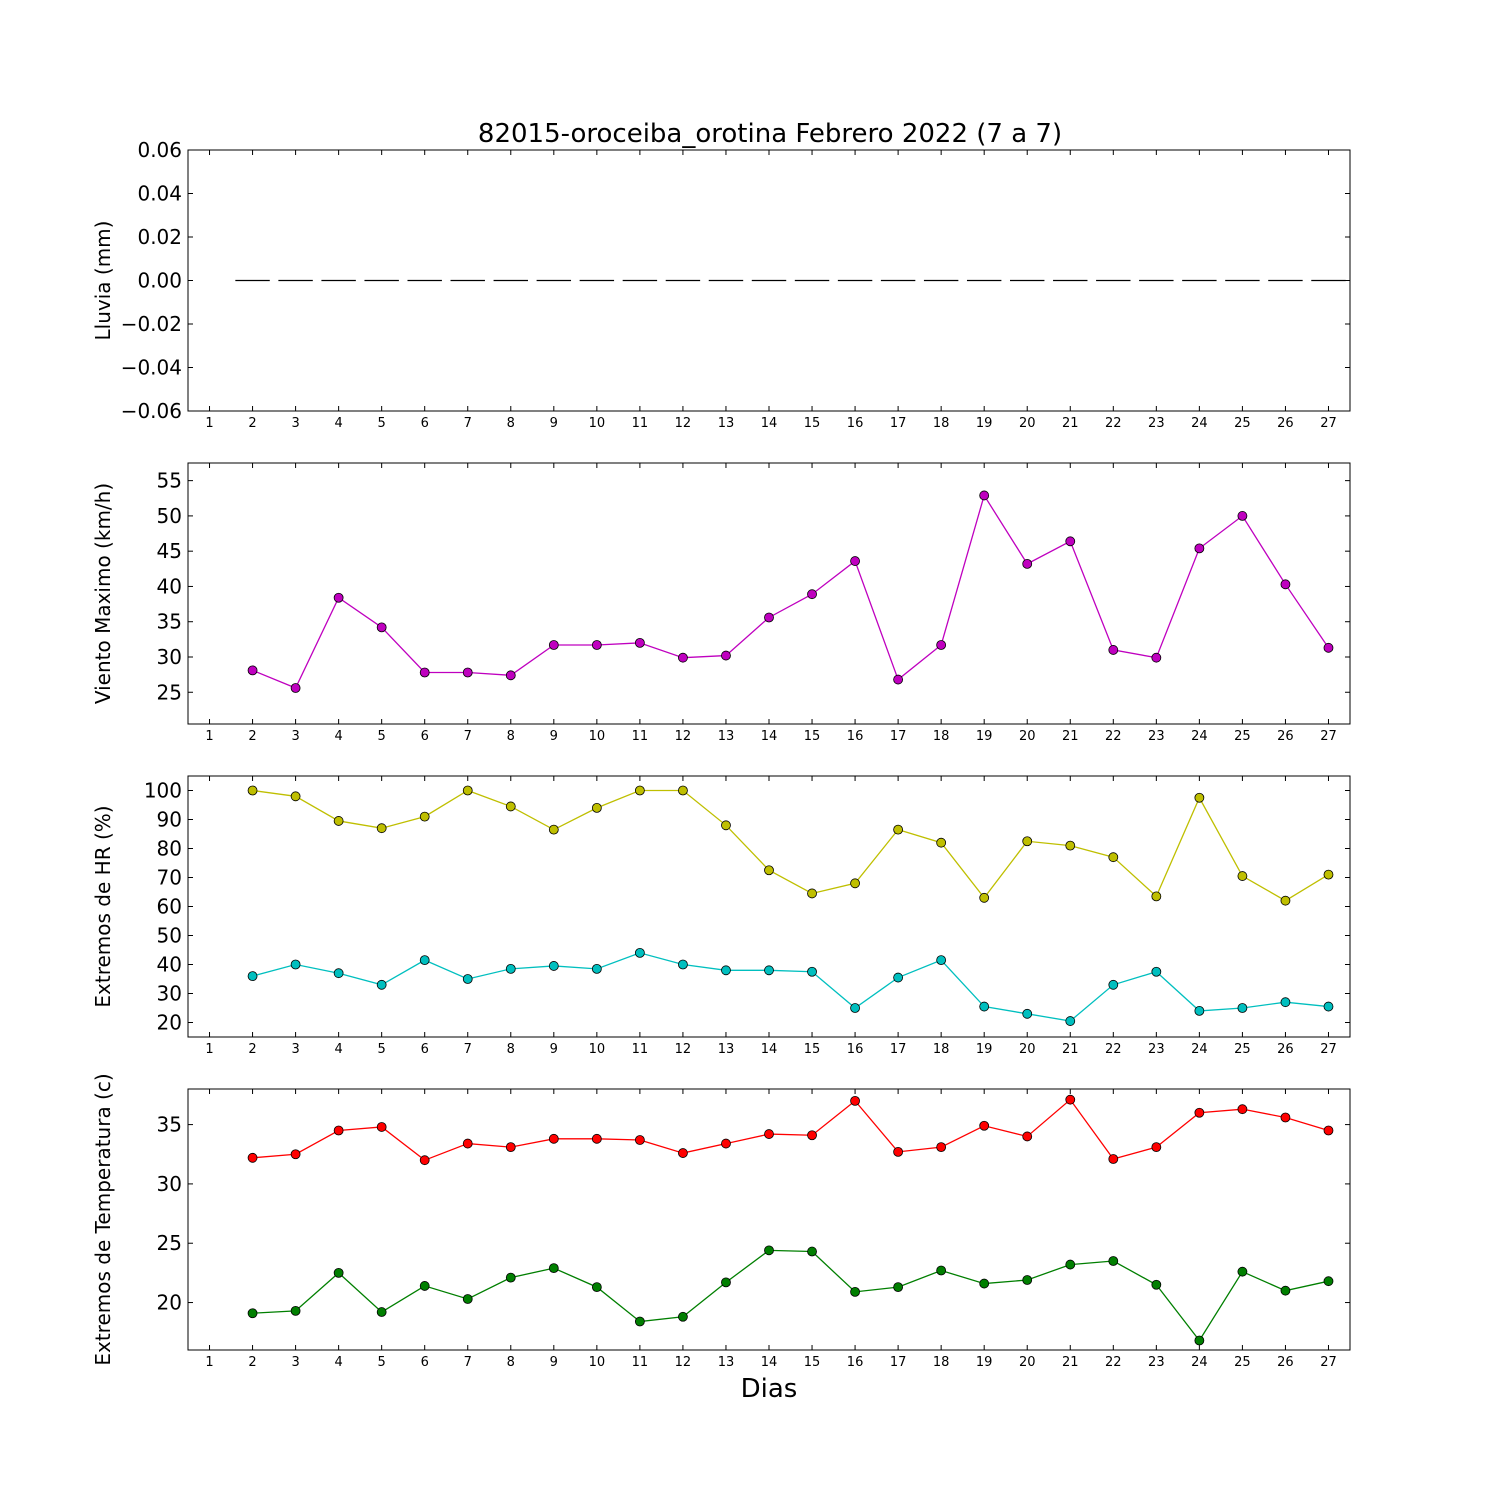 The image size is (1500, 1500). What do you see at coordinates (382, 1362) in the screenshot?
I see `x-tick-label: 5` at bounding box center [382, 1362].